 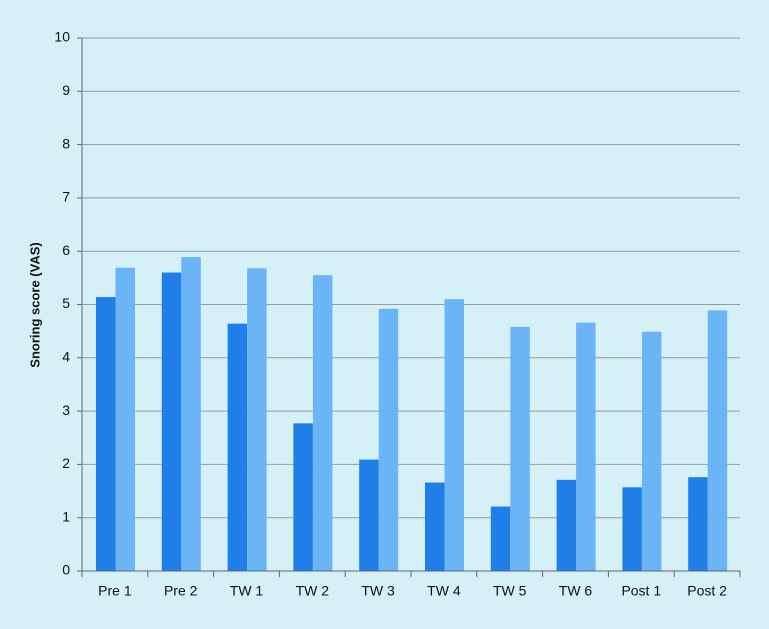 What do you see at coordinates (510, 591) in the screenshot?
I see `x-tick-label: TW 5` at bounding box center [510, 591].